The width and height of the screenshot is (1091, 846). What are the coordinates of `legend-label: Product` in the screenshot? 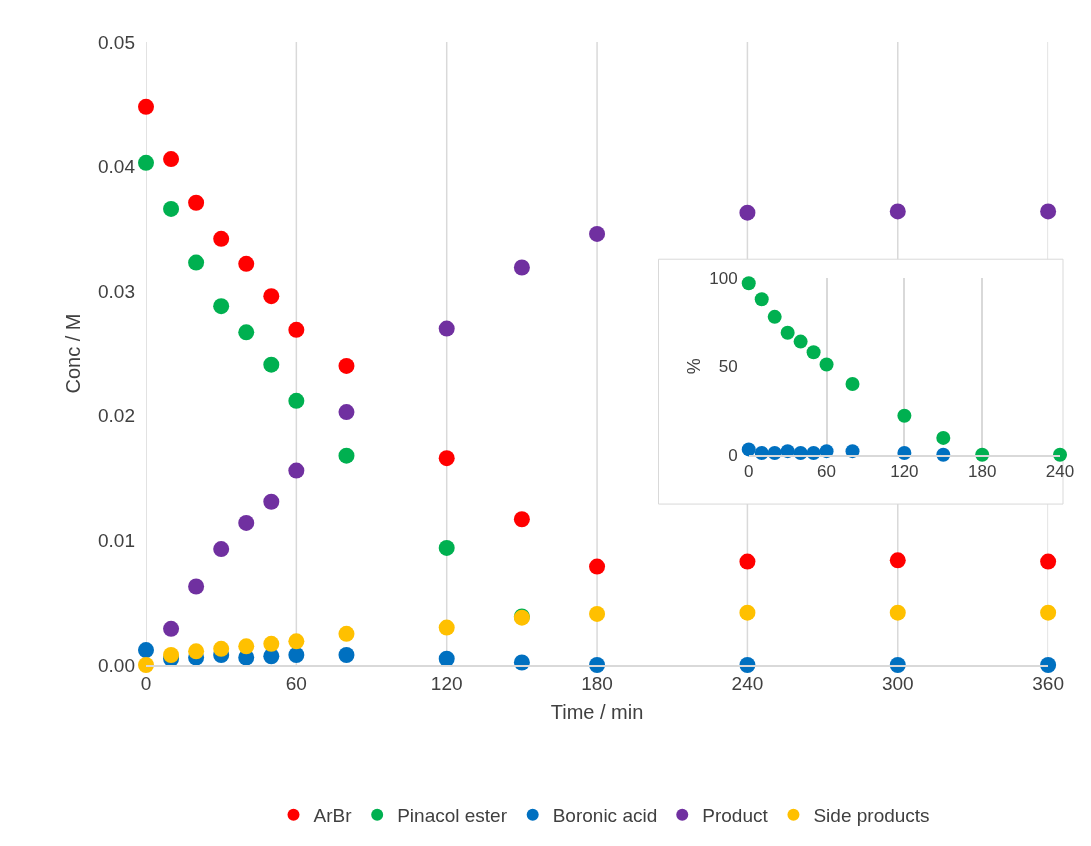 It's located at (735, 816).